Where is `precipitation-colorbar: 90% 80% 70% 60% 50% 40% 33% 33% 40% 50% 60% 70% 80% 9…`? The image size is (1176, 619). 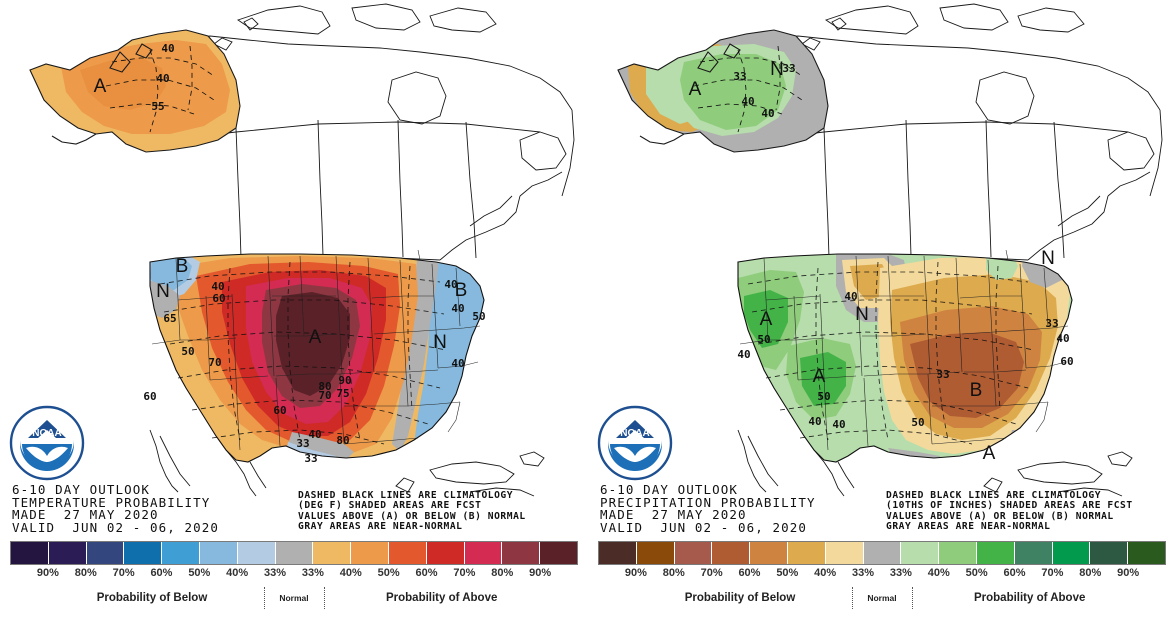
precipitation-colorbar: 90% 80% 70% 60% 50% 40% 33% 33% 40% 50% 60% 70% 80% 9… is located at coordinates (882, 576).